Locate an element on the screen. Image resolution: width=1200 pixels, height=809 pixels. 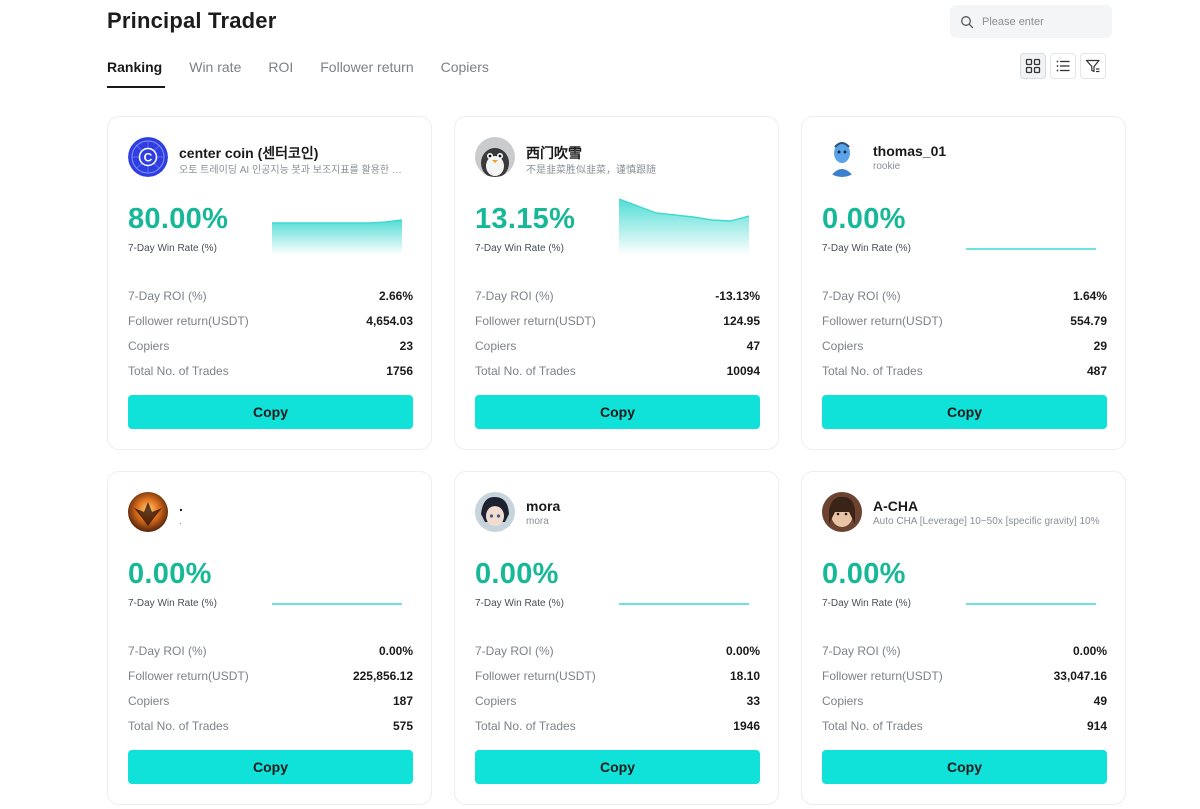
total-trades-value: 1756 is located at coordinates (399, 371).